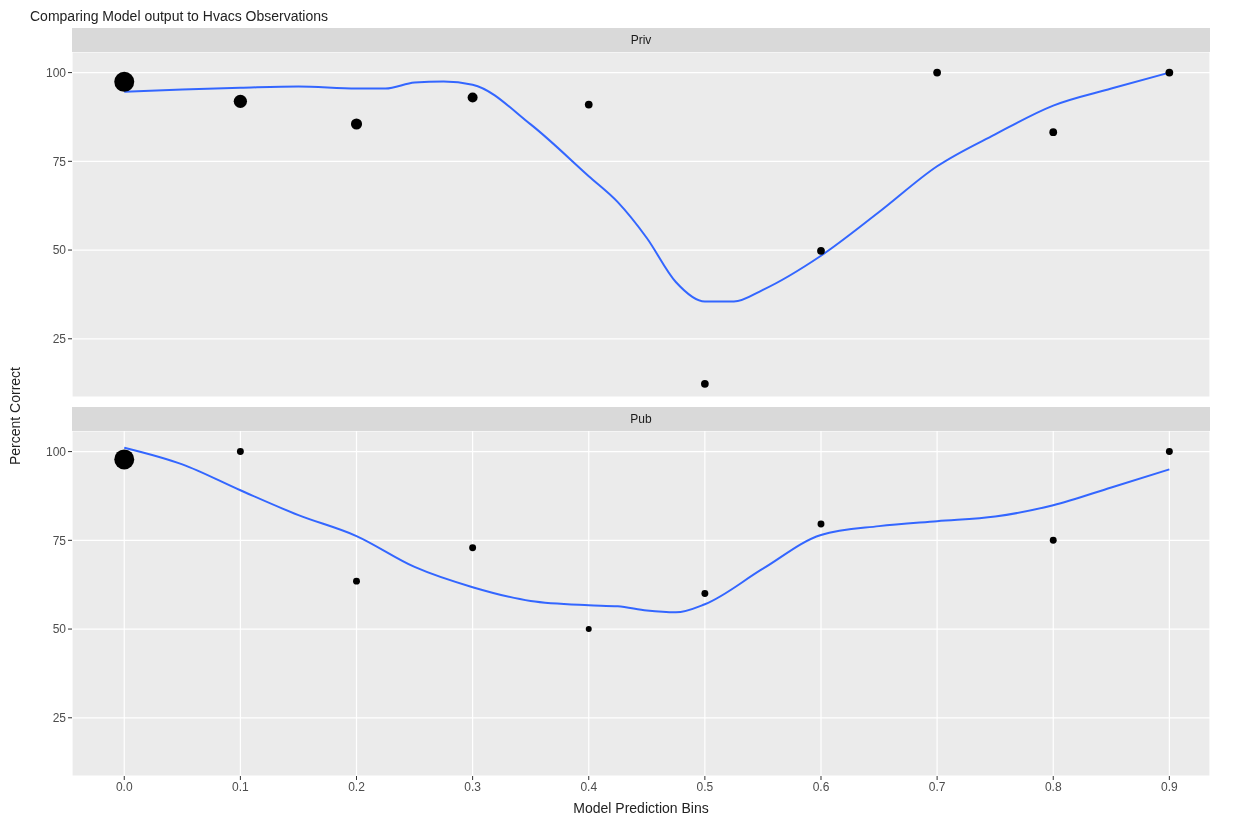 The image size is (1239, 825). What do you see at coordinates (1053, 786) in the screenshot?
I see `x-tick-label: 0.8` at bounding box center [1053, 786].